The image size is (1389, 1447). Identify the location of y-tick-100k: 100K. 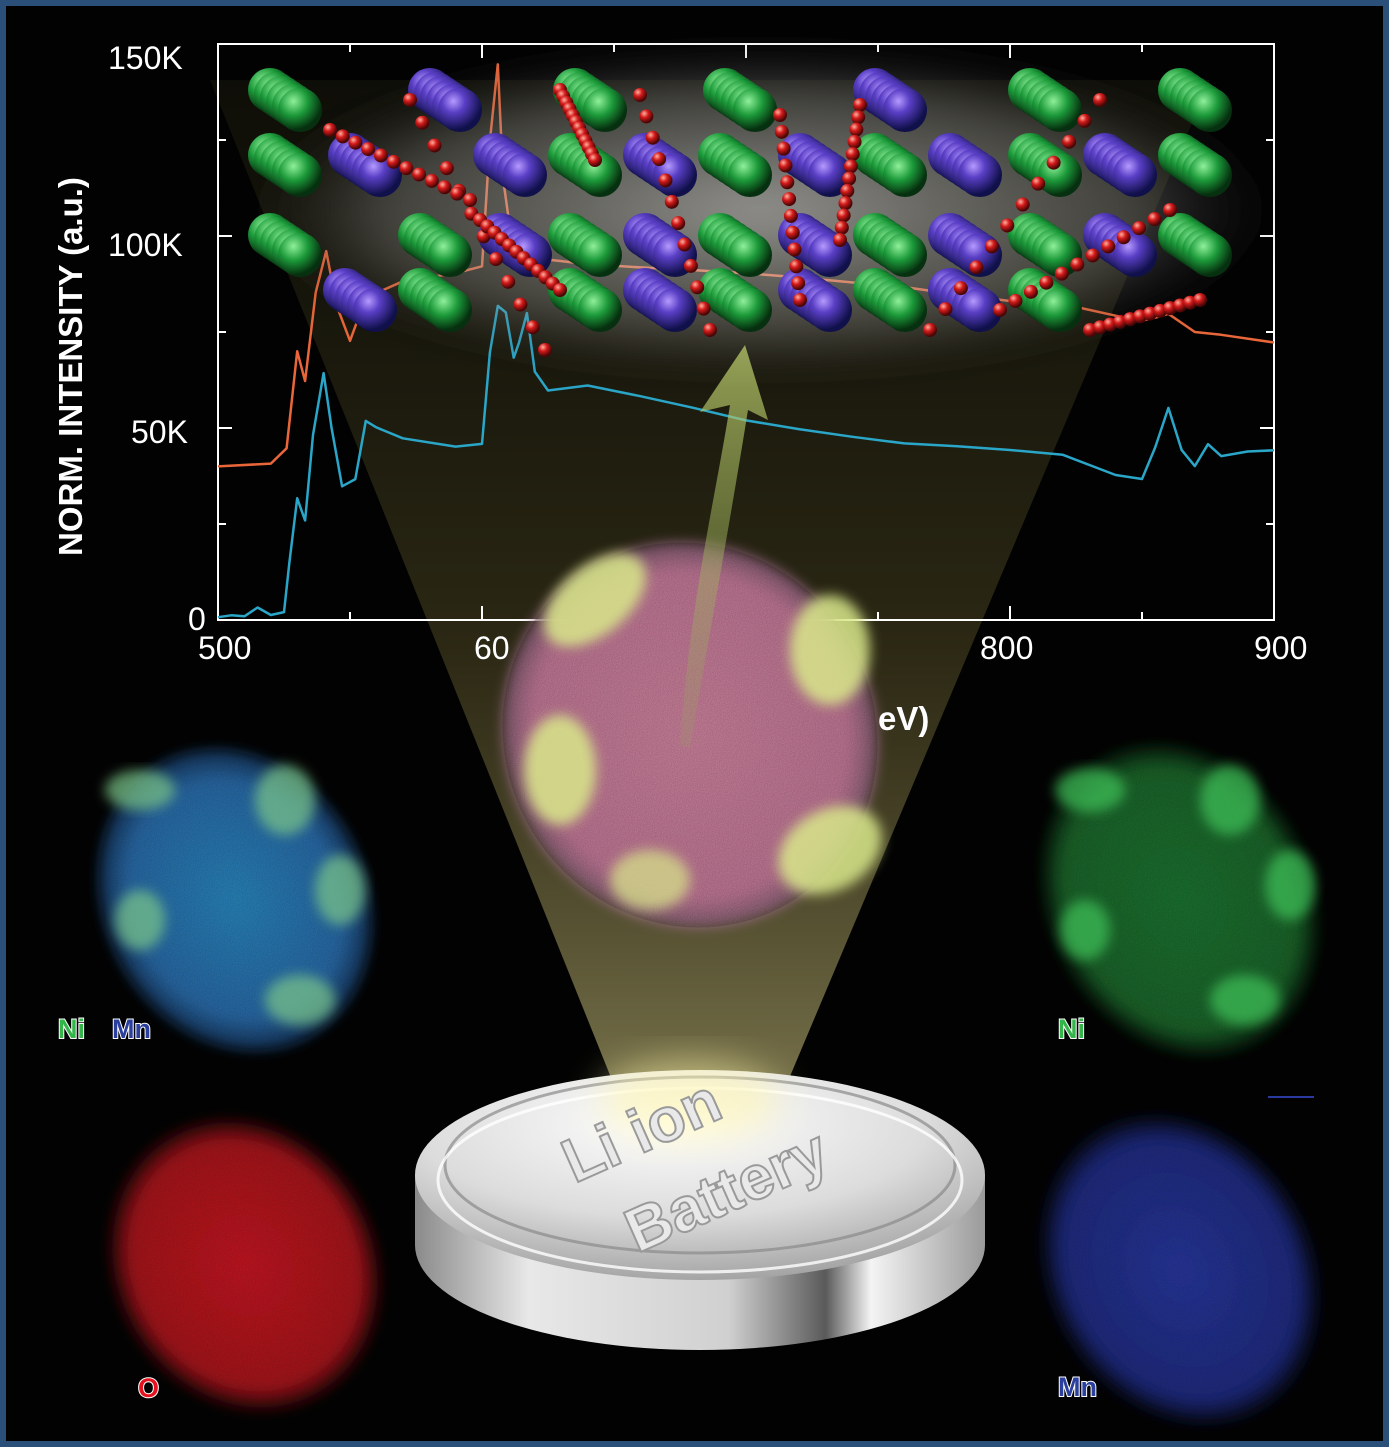
(145, 245).